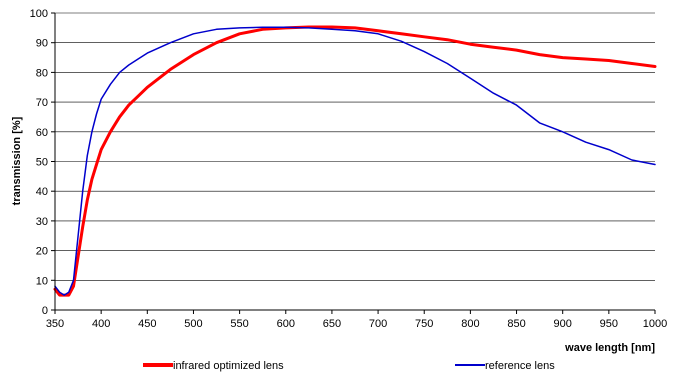 Image resolution: width=680 pixels, height=375 pixels. What do you see at coordinates (42, 44) in the screenshot?
I see `y-tick-label: 90` at bounding box center [42, 44].